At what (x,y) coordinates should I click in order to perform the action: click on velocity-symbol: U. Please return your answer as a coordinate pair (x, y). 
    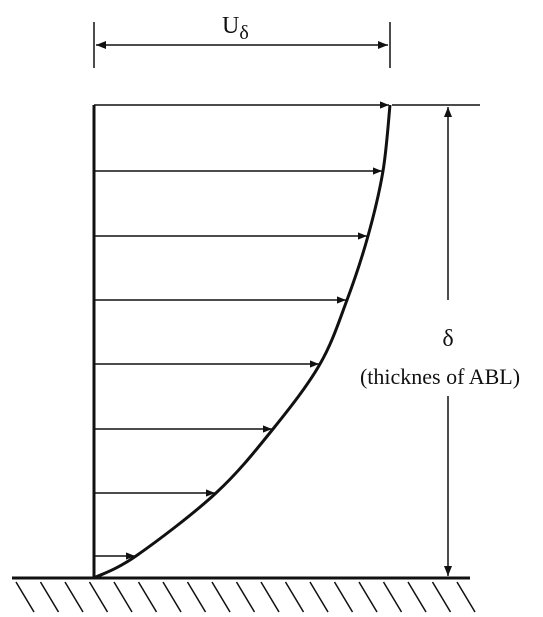
    Looking at the image, I should click on (230, 26).